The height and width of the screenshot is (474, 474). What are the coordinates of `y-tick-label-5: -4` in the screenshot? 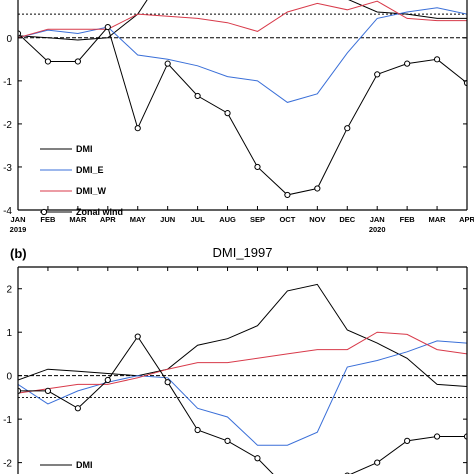 It's located at (7, 211).